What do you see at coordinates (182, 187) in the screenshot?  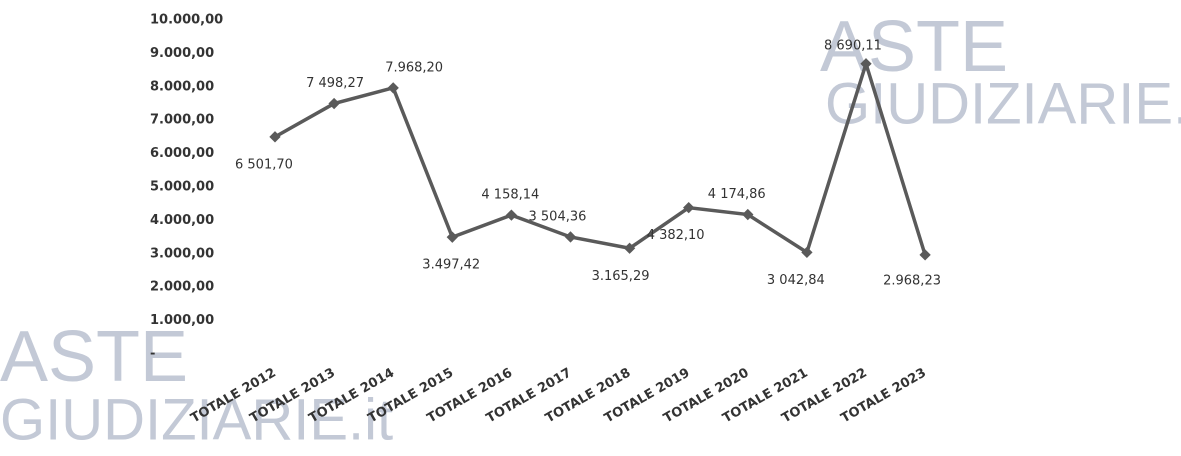 I see `y-tick-label: 5.000,00` at bounding box center [182, 187].